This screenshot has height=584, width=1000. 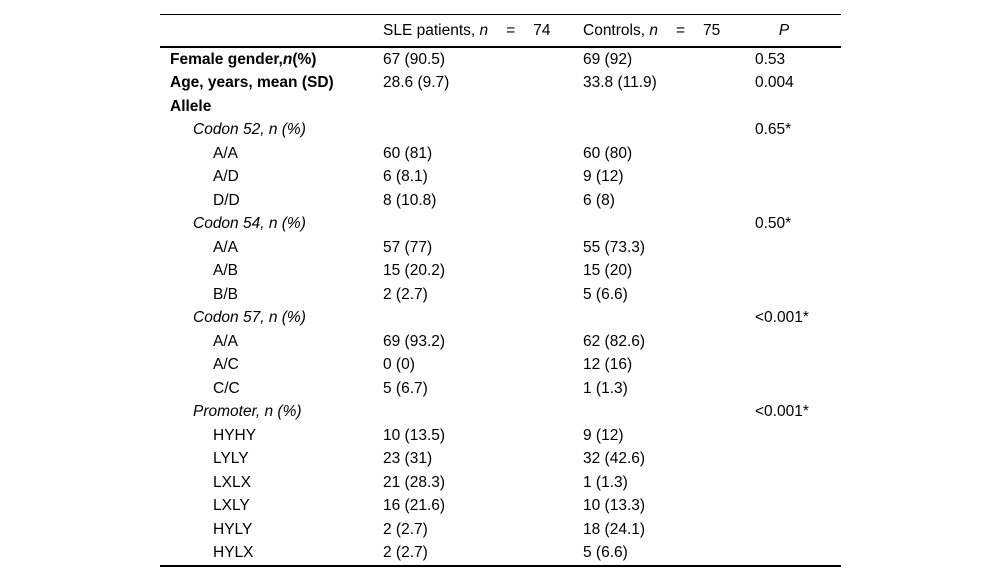 What do you see at coordinates (500, 107) in the screenshot?
I see `table-row: Allele` at bounding box center [500, 107].